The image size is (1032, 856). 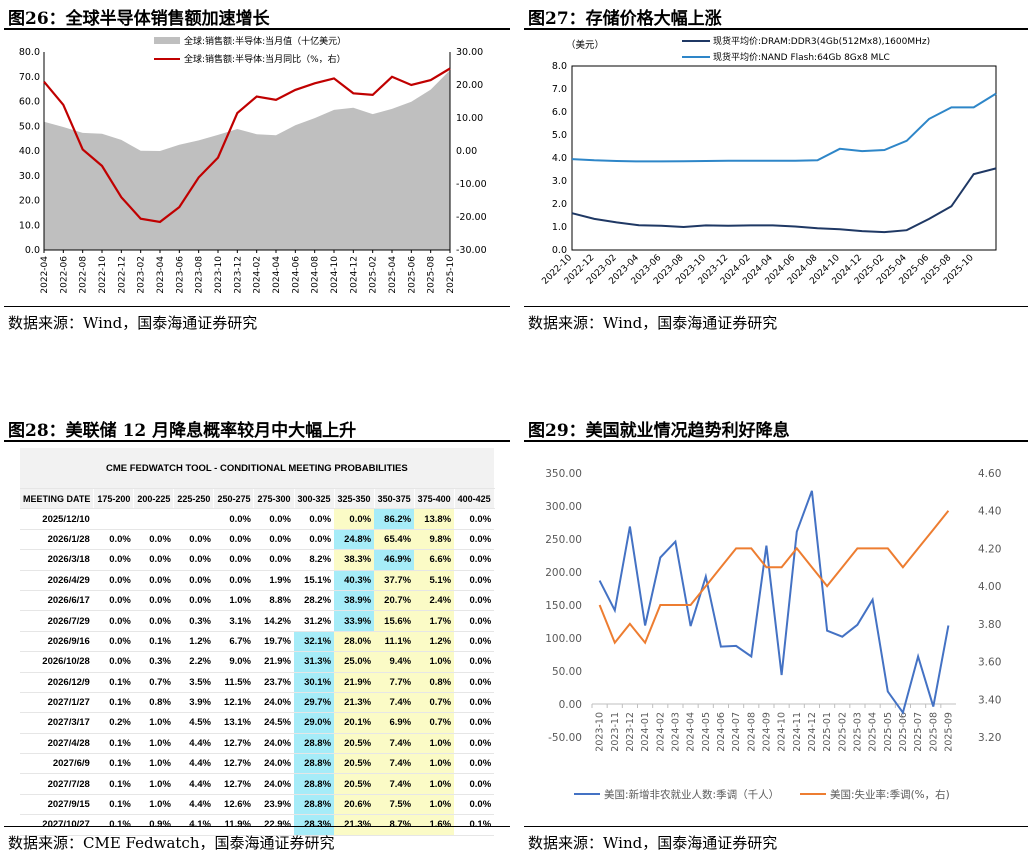 I want to click on fig29-x-tick: 2025-01, so click(x=827, y=732).